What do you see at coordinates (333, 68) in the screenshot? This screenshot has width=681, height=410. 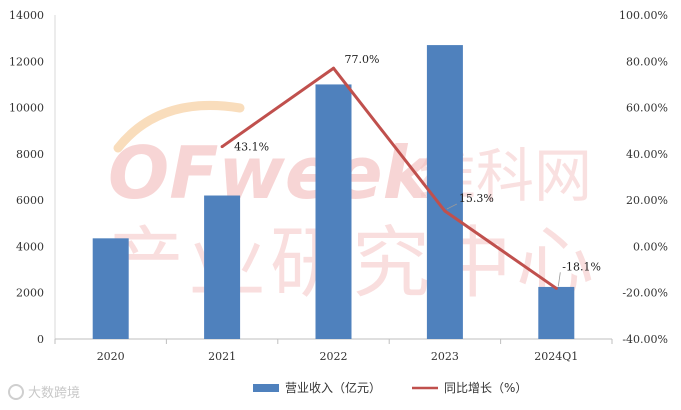 I see `growth-point-2022` at bounding box center [333, 68].